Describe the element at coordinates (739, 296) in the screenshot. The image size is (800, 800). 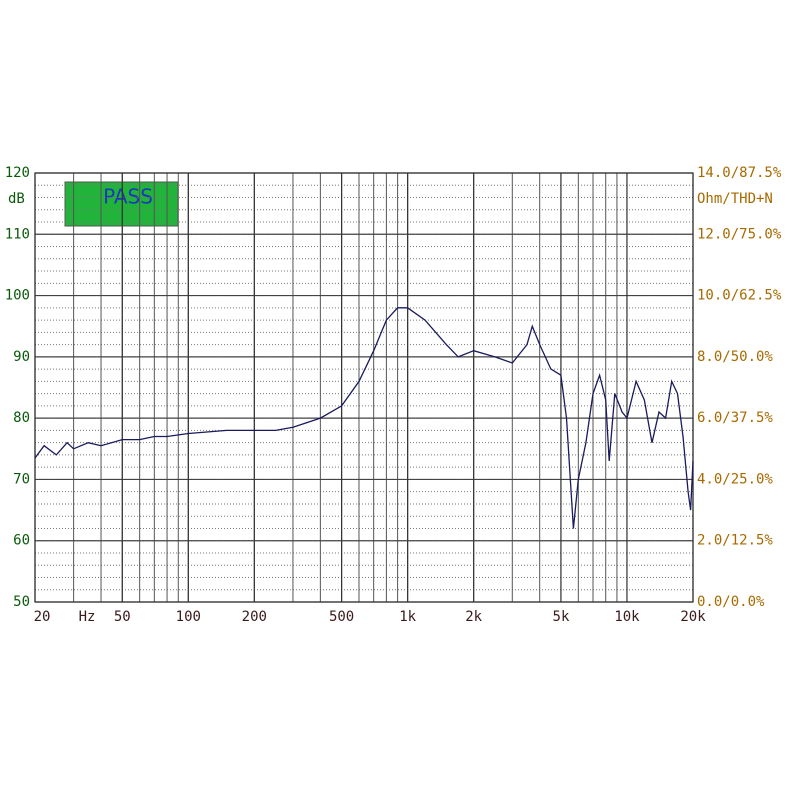
I see `y2-tick-label: 10.0/62.5%` at that location.